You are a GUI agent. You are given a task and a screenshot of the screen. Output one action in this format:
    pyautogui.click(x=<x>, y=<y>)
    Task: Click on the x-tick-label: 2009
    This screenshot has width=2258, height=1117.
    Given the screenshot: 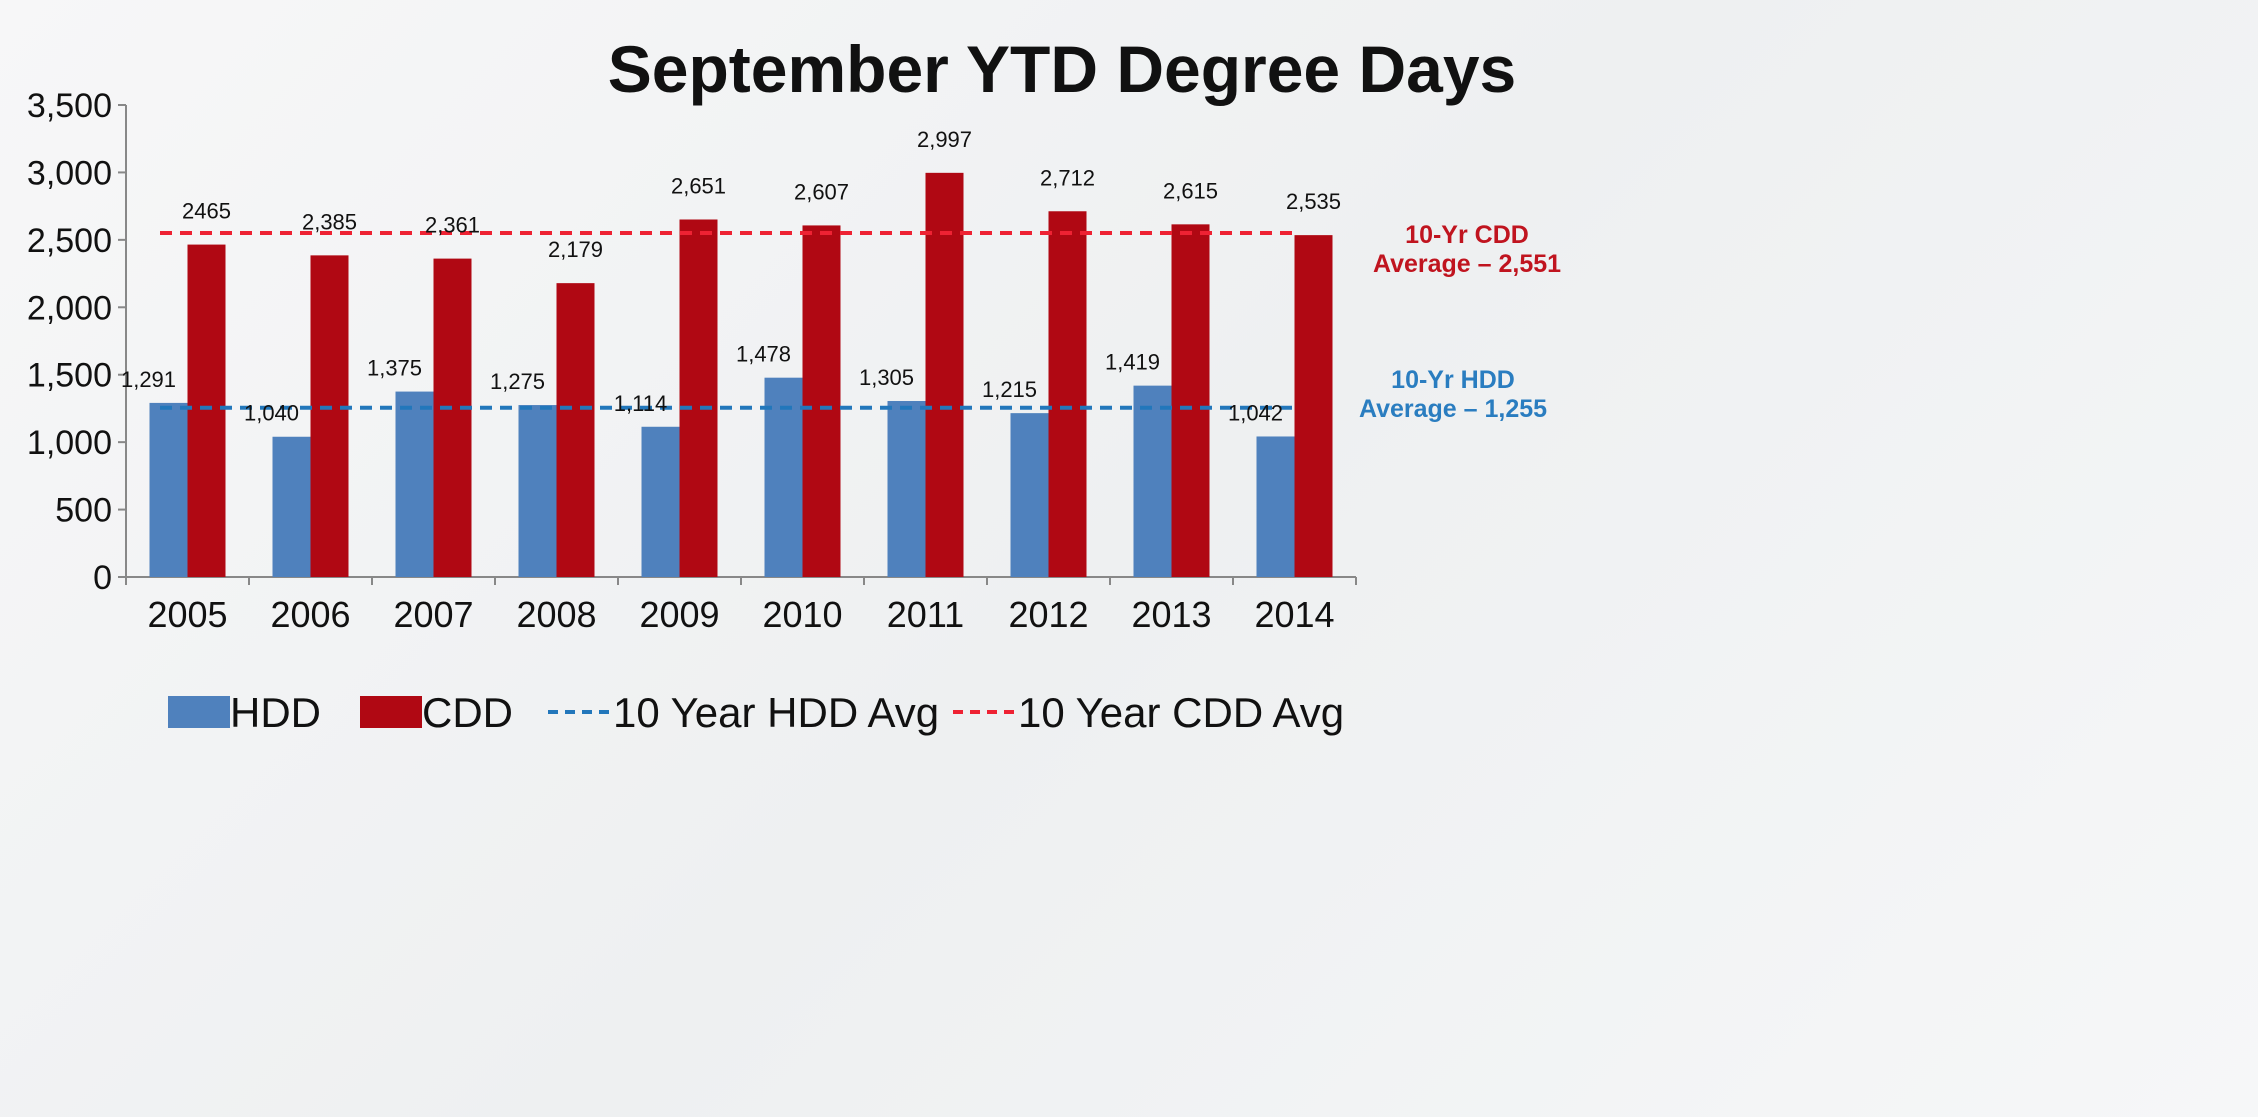 What is the action you would take?
    pyautogui.click(x=679, y=614)
    